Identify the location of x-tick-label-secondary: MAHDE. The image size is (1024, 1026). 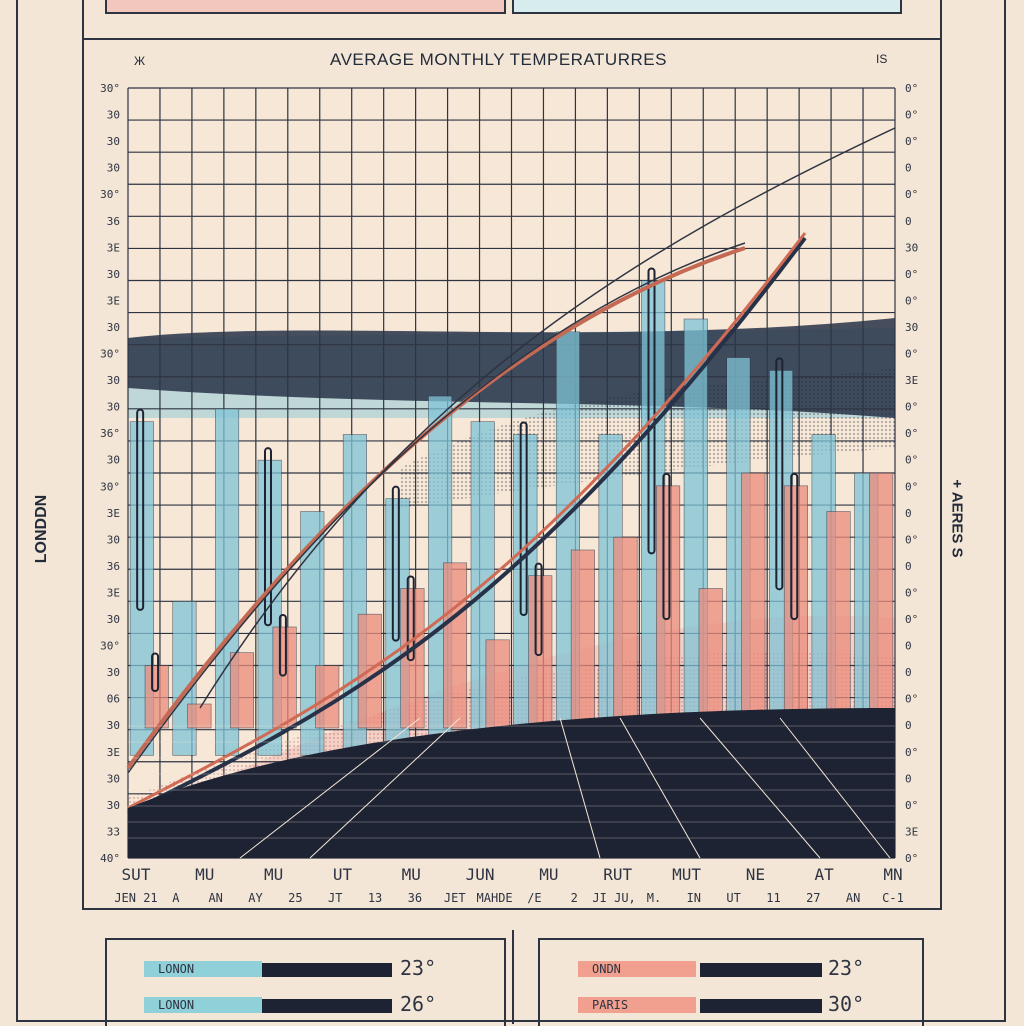
(495, 898).